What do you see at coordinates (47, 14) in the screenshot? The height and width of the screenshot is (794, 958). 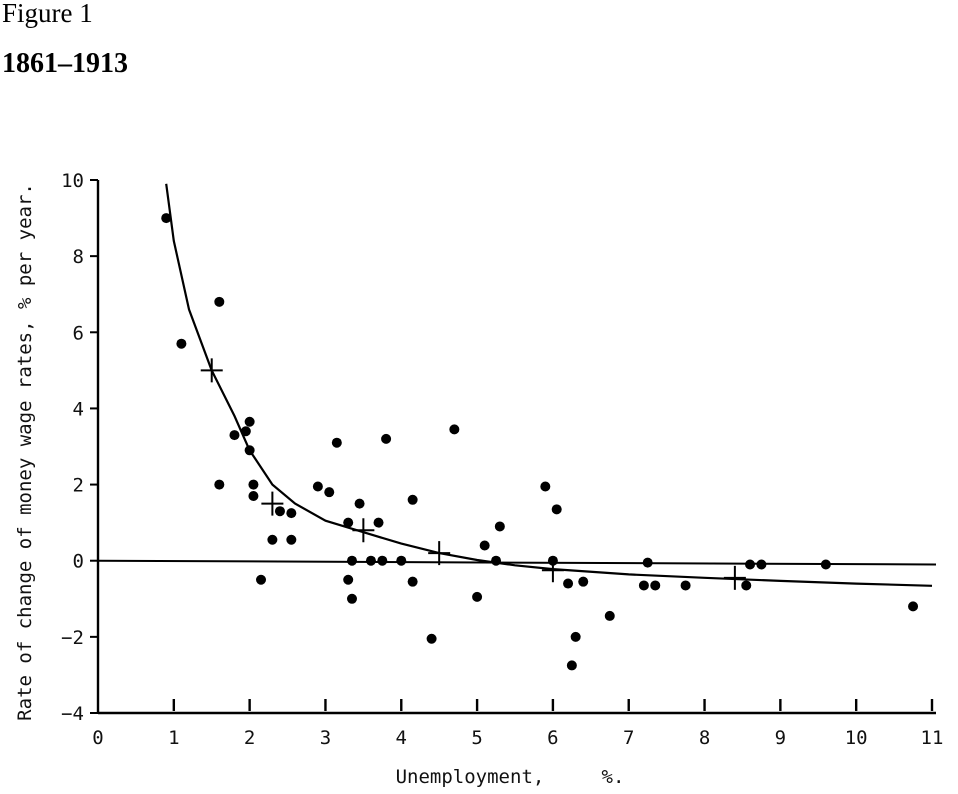 I see `figure-label: Figure 1` at bounding box center [47, 14].